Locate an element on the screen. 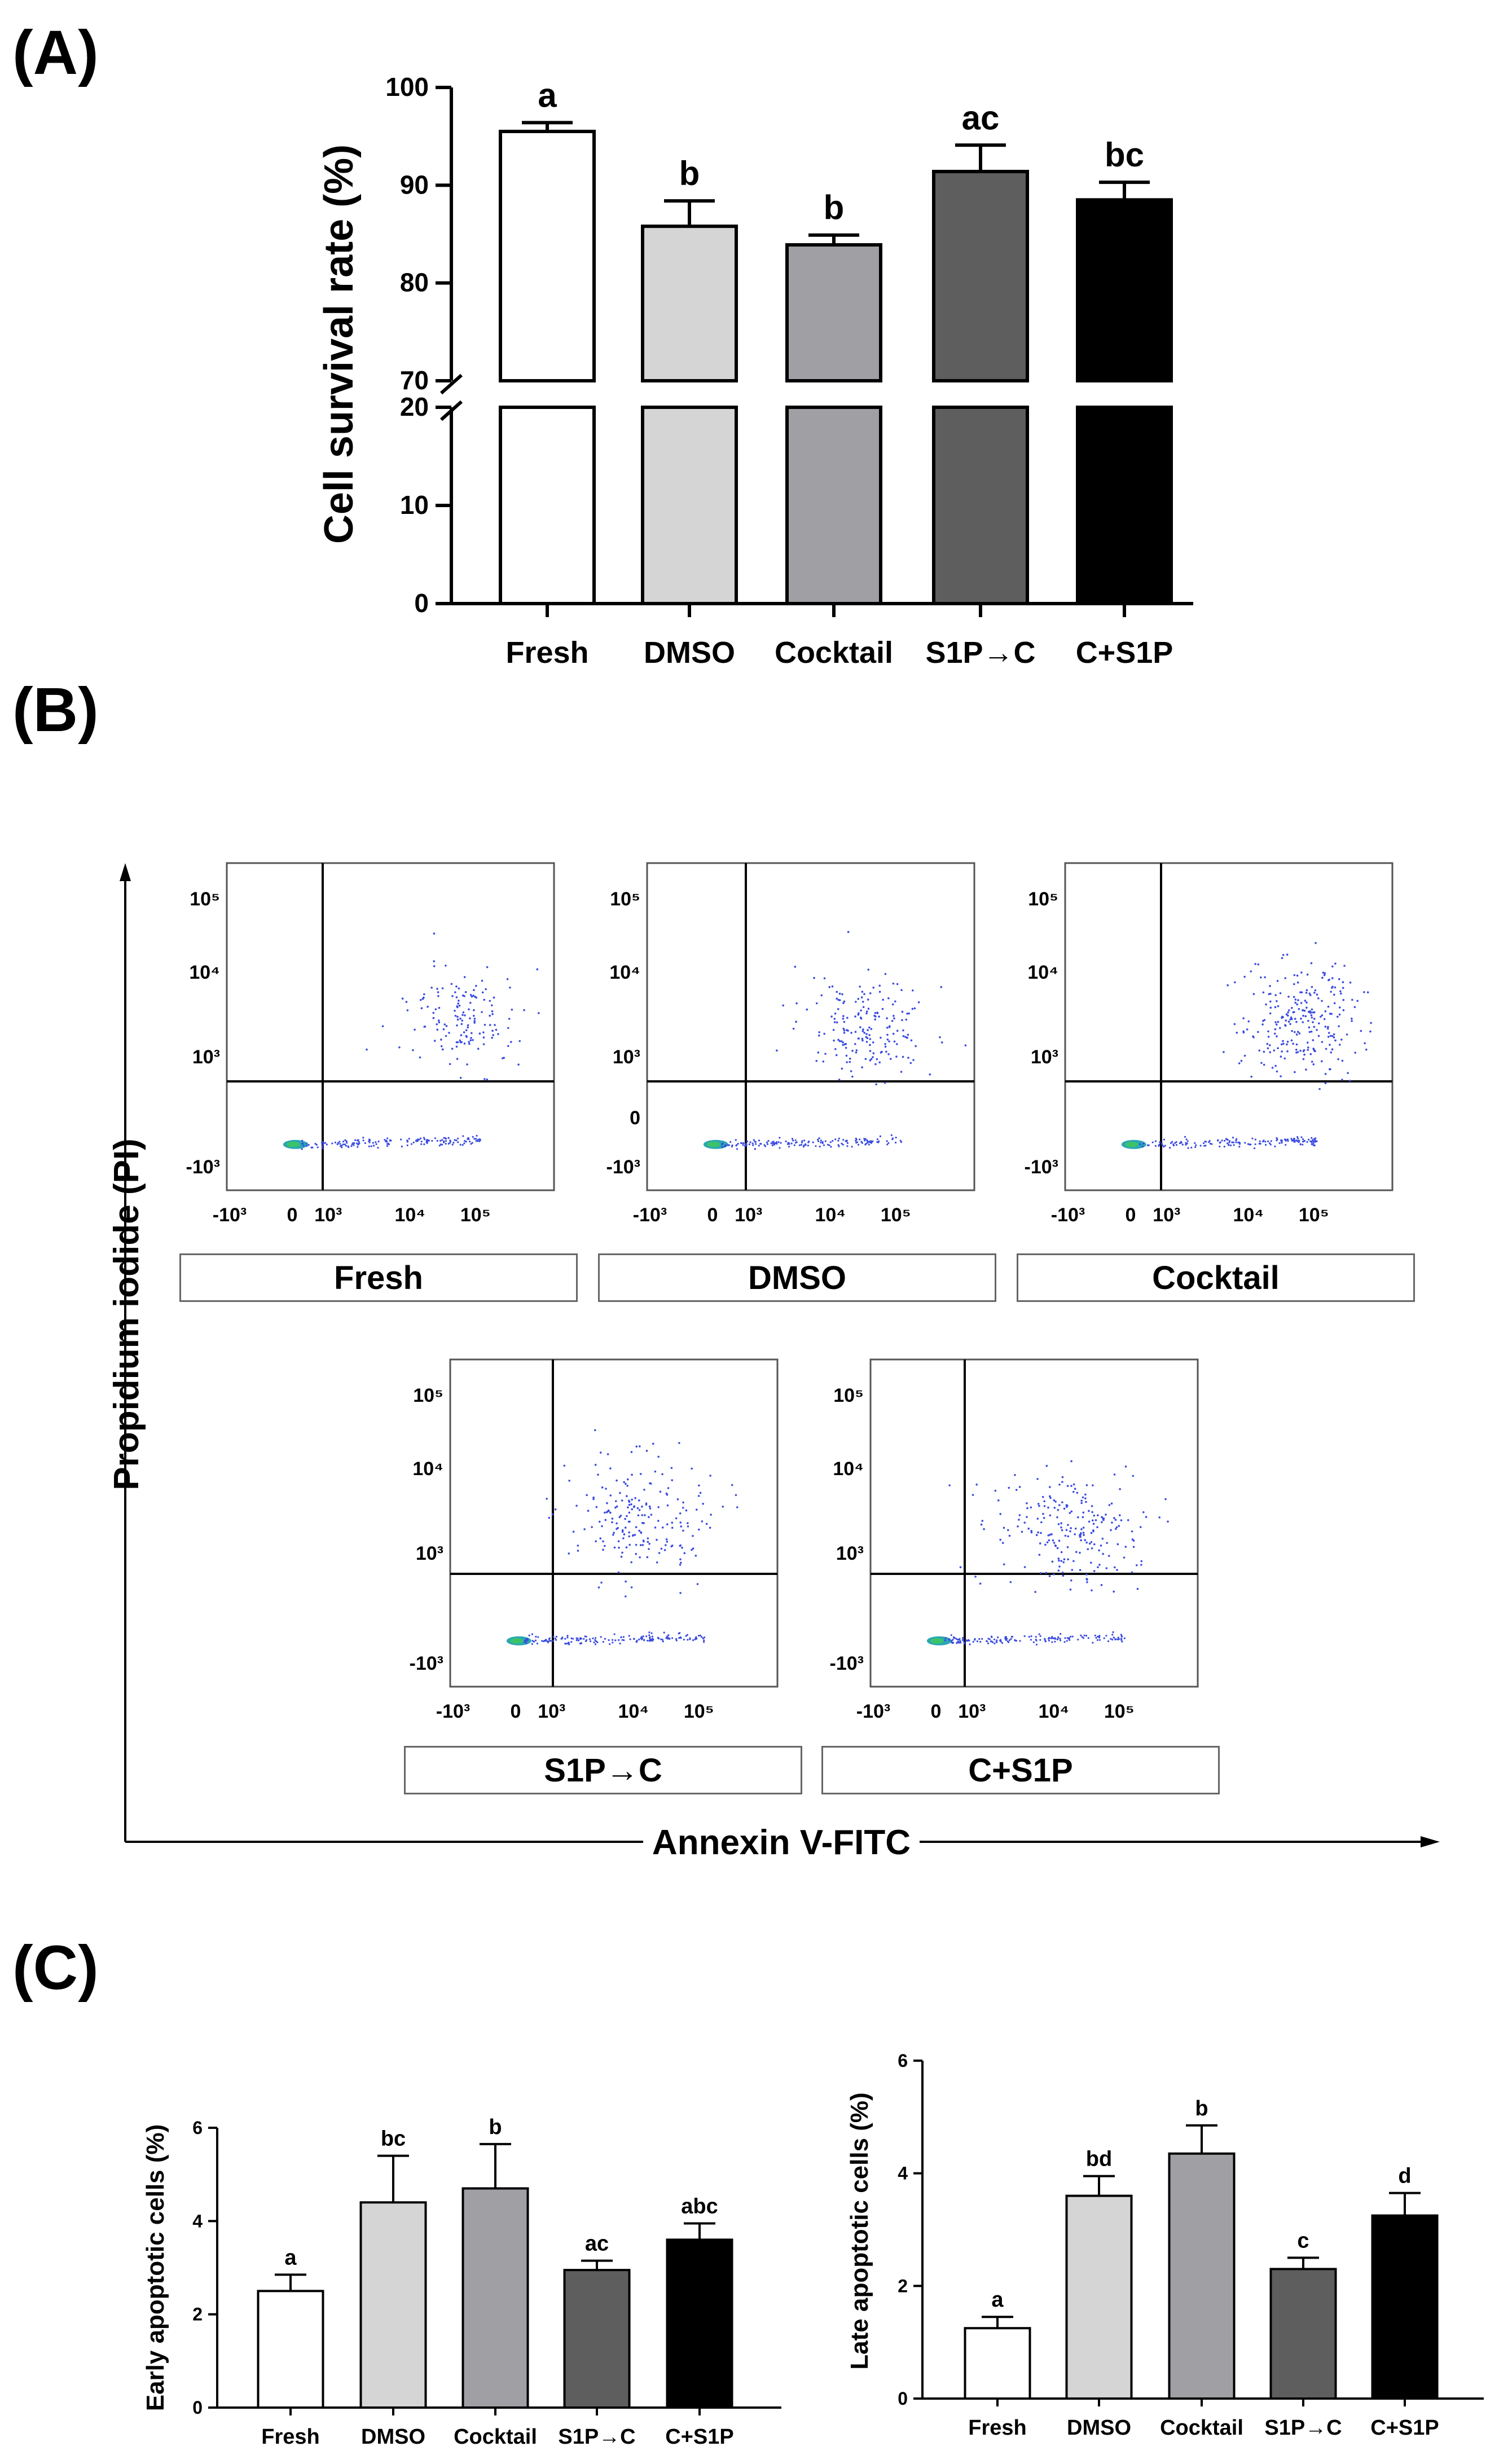 The height and width of the screenshot is (2464, 1499). c-early-bar is located at coordinates (597, 2339).